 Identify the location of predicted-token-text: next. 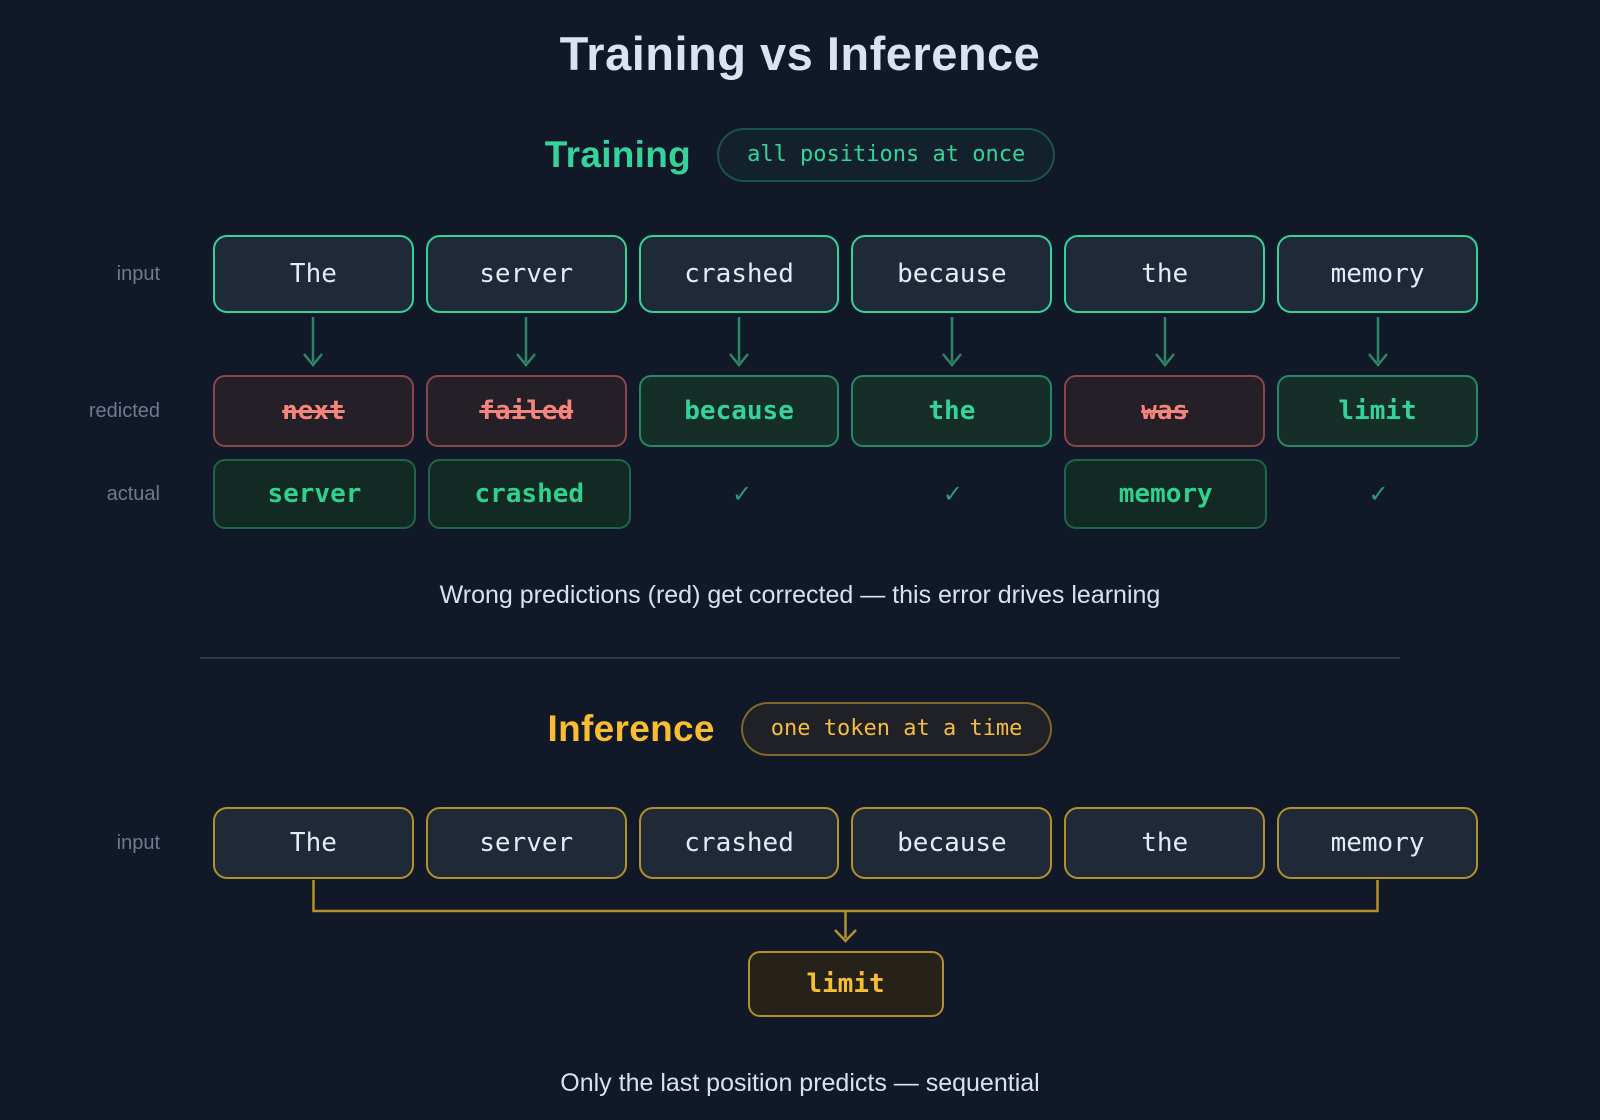
(313, 411).